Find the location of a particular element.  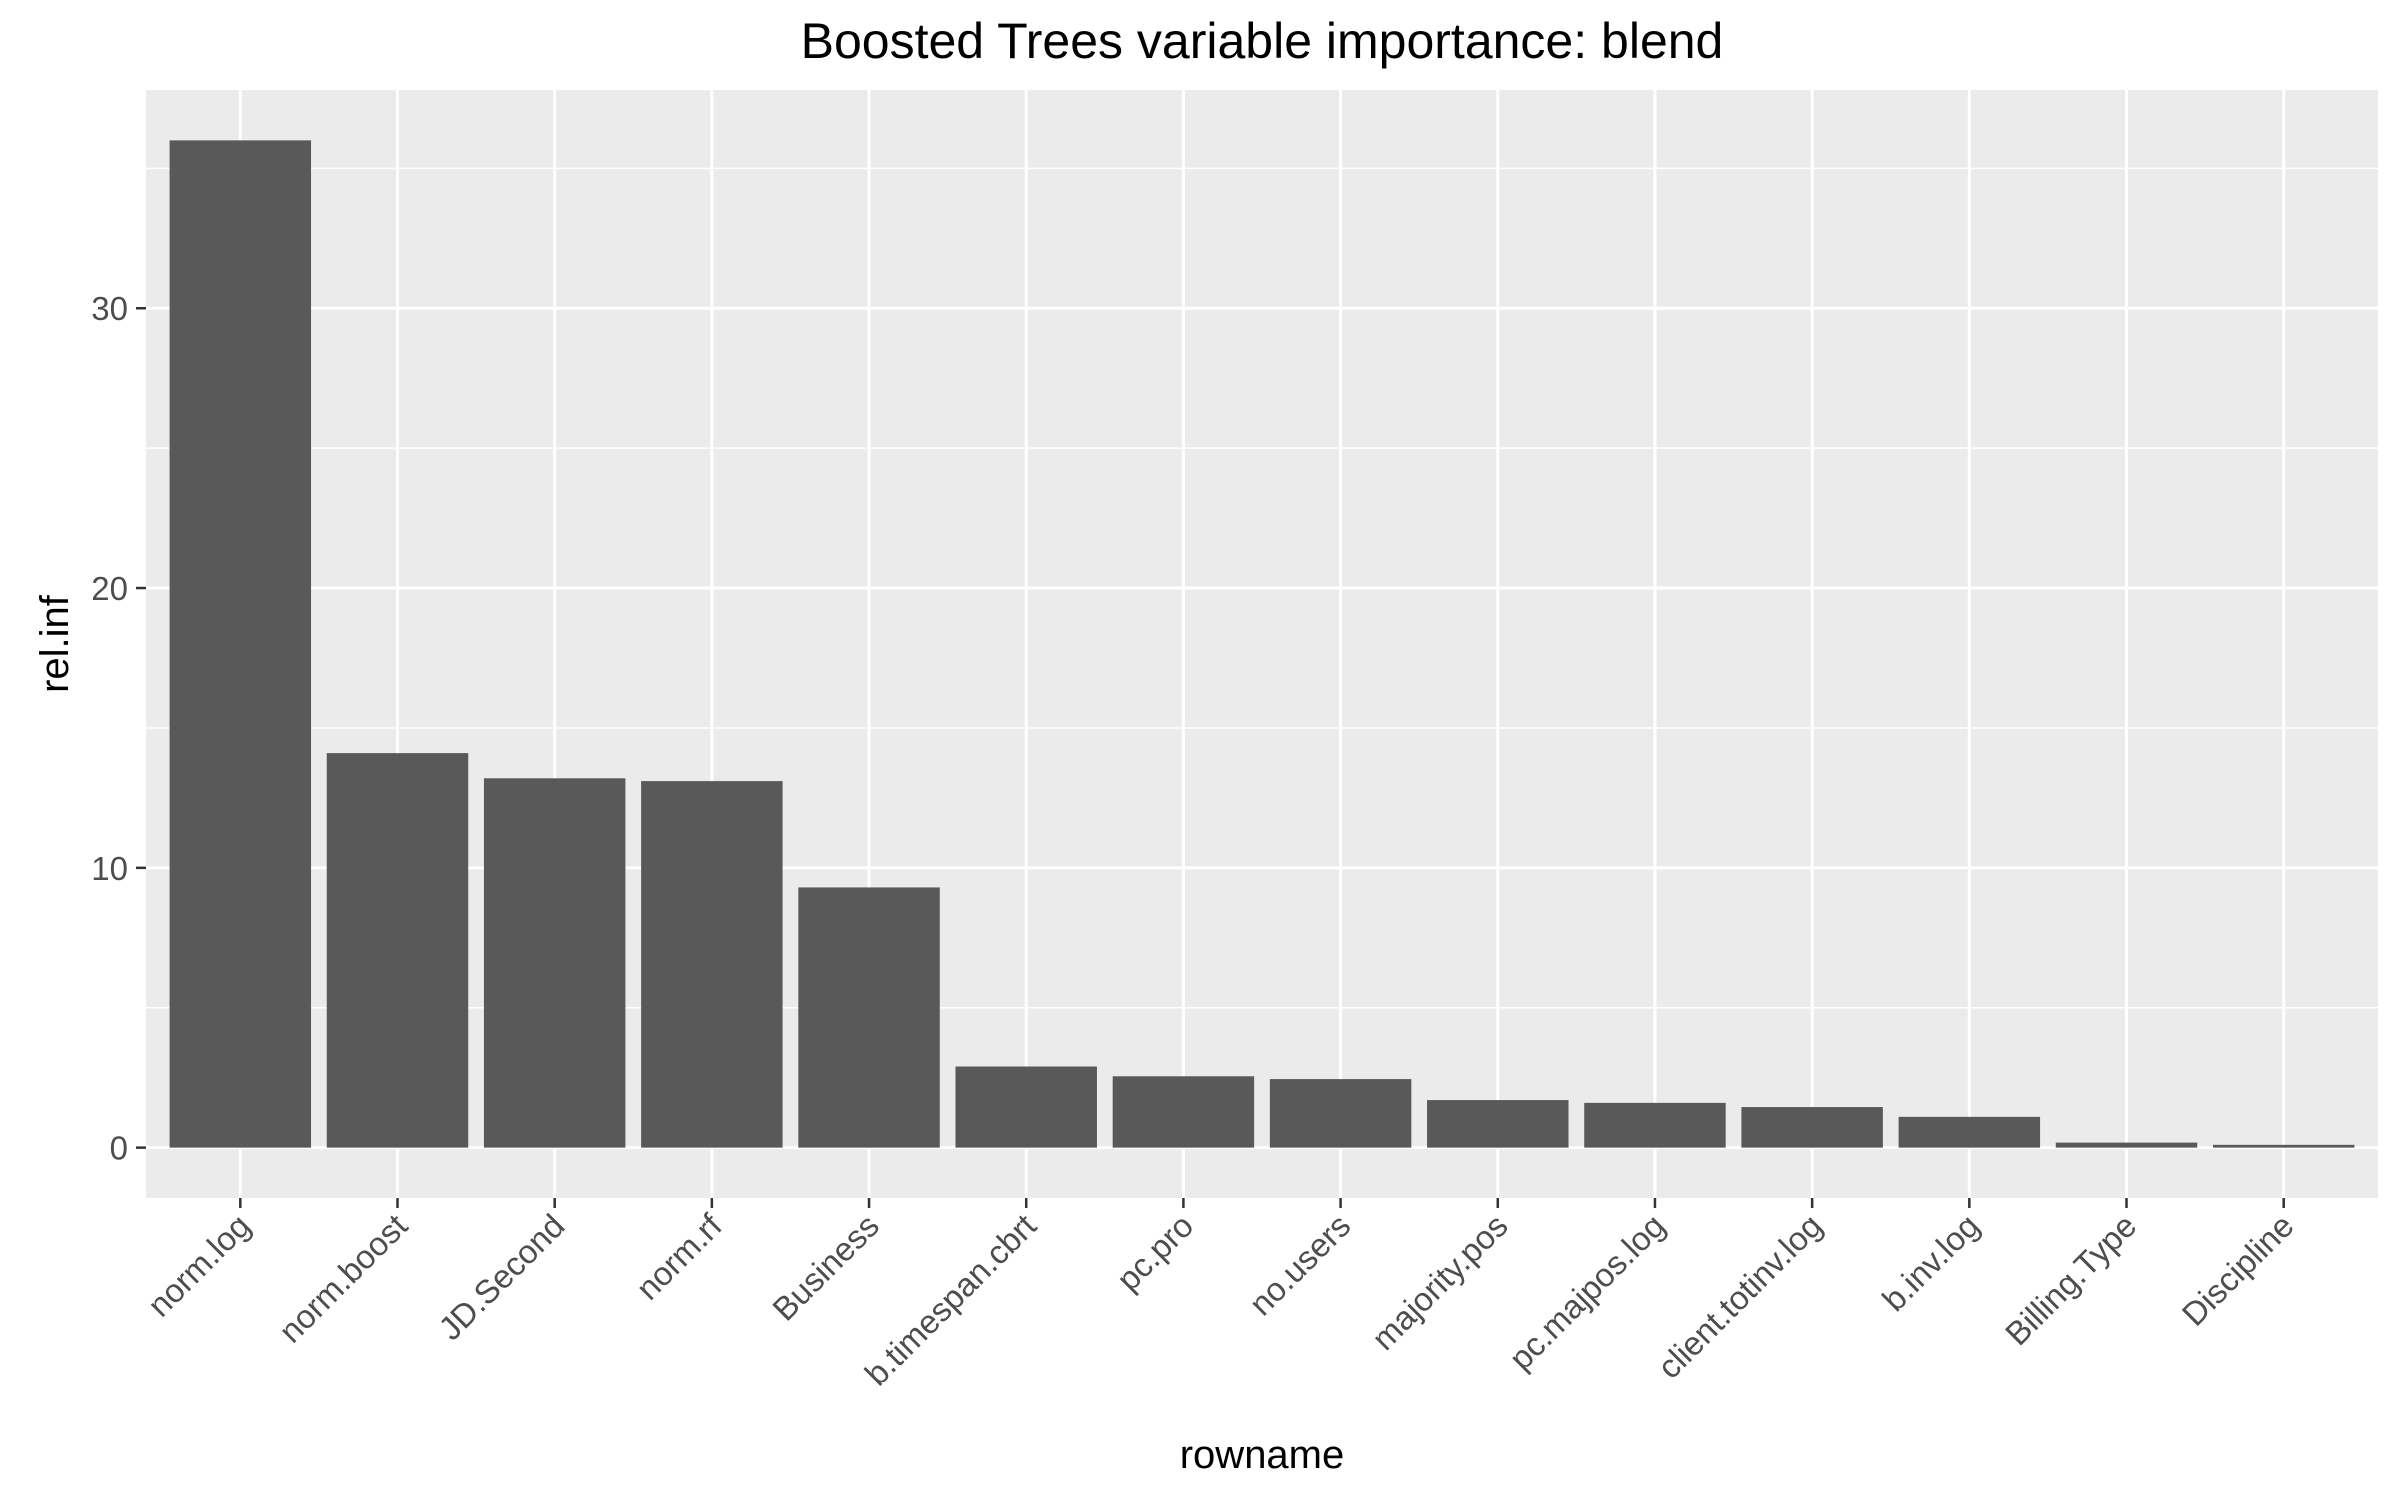

bar-JD.Second is located at coordinates (554, 963).